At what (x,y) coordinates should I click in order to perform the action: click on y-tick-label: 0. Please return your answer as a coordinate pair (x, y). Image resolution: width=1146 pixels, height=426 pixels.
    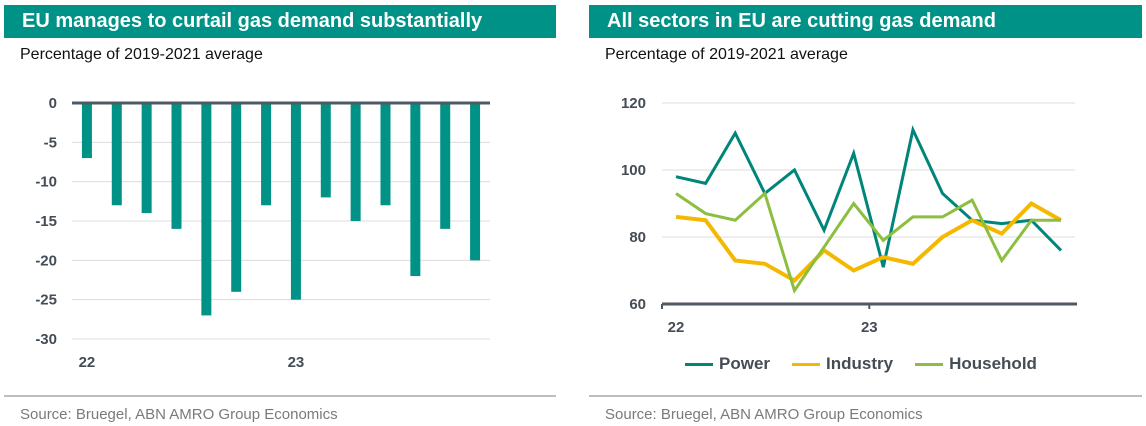
    Looking at the image, I should click on (53, 103).